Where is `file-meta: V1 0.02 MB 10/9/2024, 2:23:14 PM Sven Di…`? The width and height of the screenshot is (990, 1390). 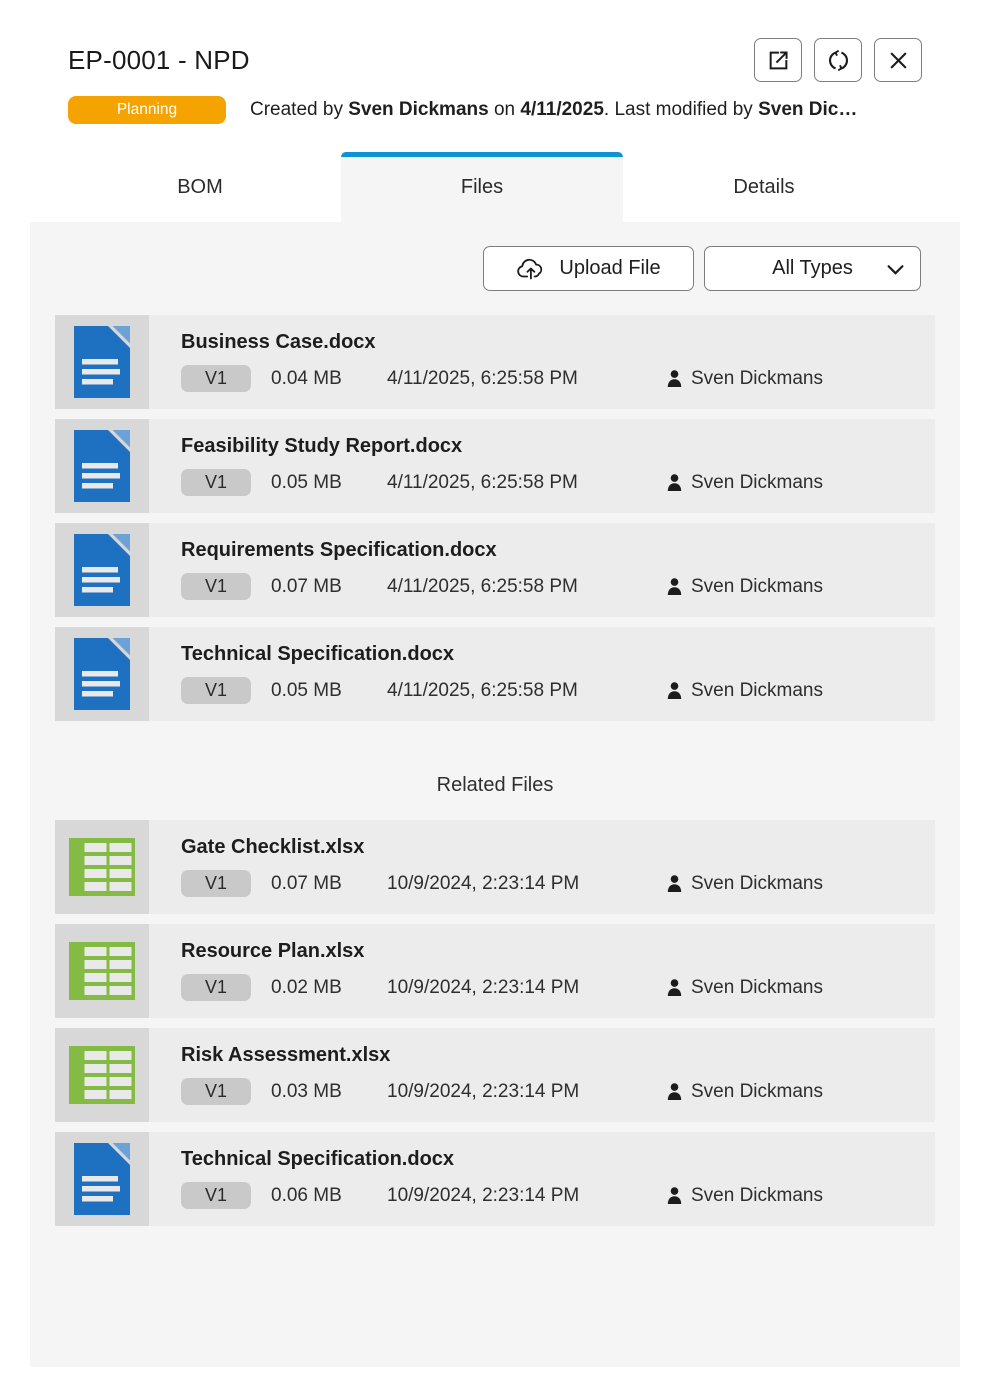
file-meta: V1 0.02 MB 10/9/2024, 2:23:14 PM Sven Di… is located at coordinates (558, 987).